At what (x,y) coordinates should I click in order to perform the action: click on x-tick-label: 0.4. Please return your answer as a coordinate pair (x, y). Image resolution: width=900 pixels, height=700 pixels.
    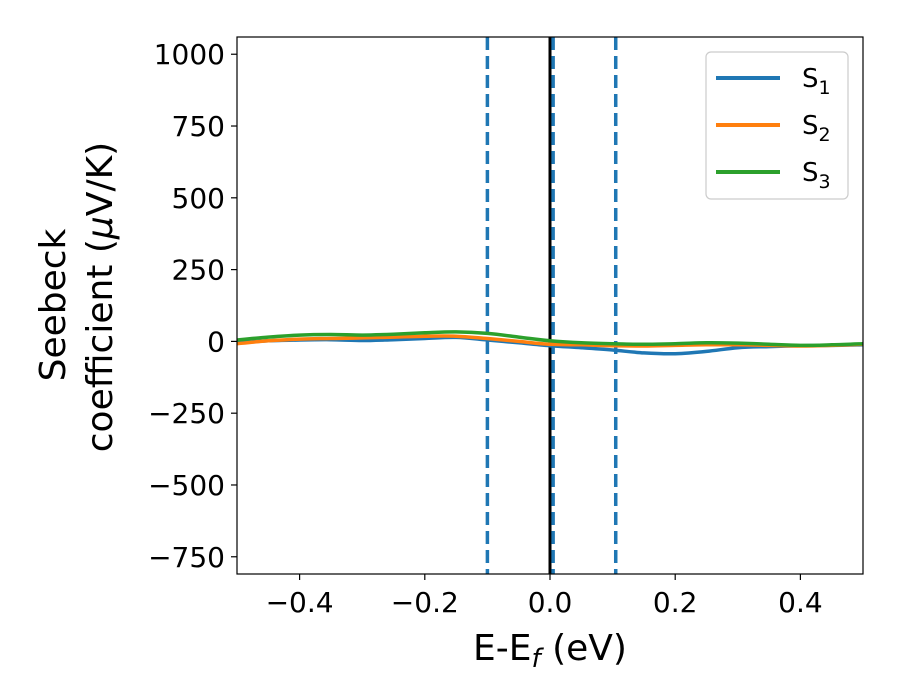
    Looking at the image, I should click on (800, 602).